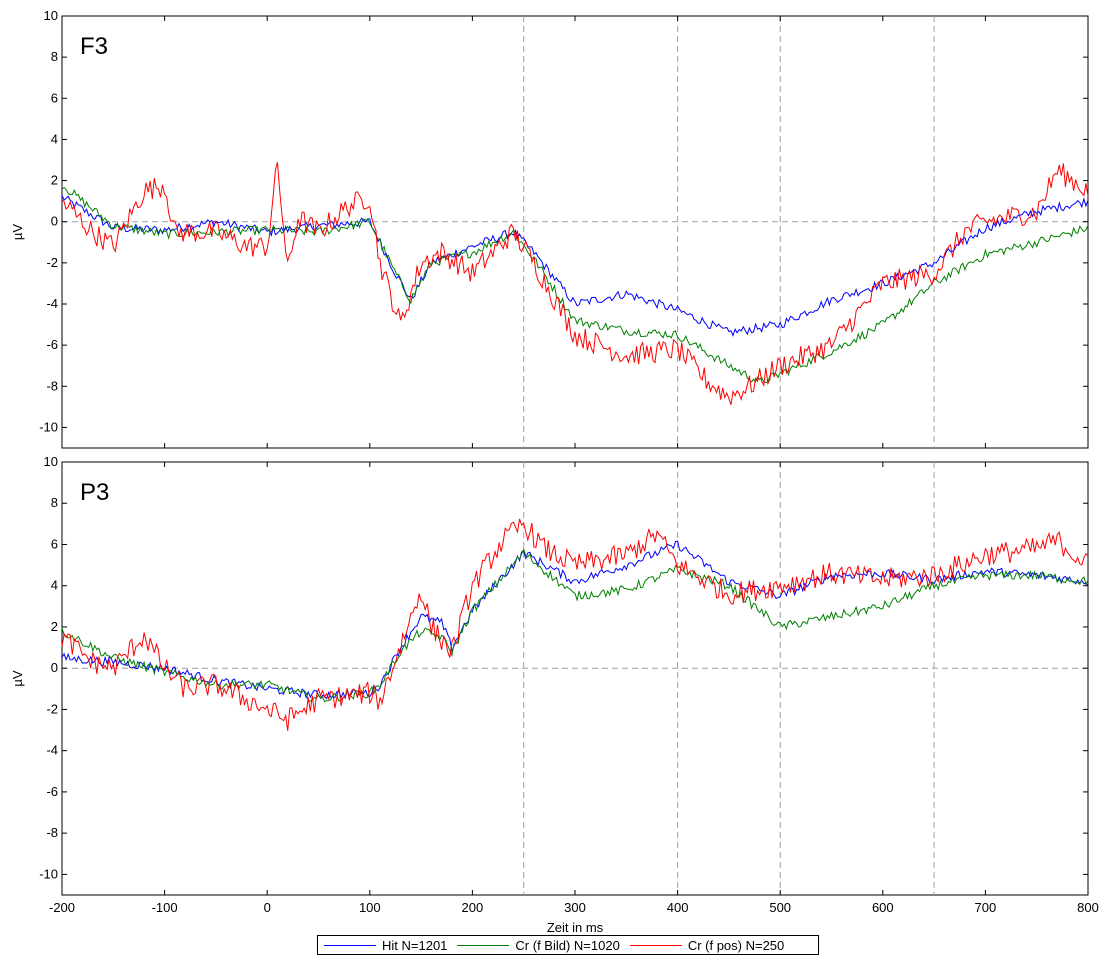  Describe the element at coordinates (415, 945) in the screenshot. I see `legend-label-hit: Hit N=1201` at that location.